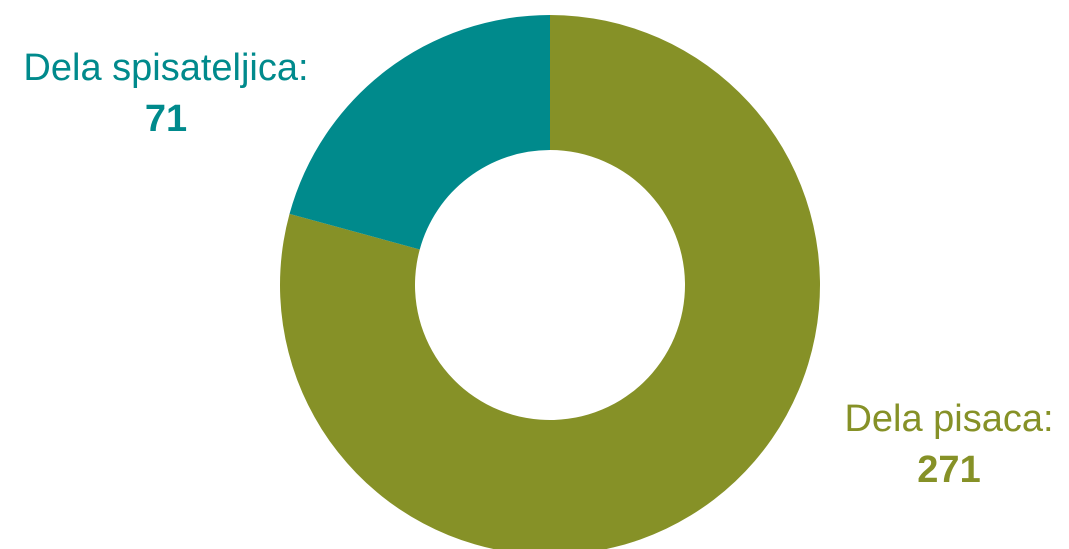 The height and width of the screenshot is (549, 1069). Describe the element at coordinates (166, 119) in the screenshot. I see `label-value-dela-spisateljica: 71` at that location.